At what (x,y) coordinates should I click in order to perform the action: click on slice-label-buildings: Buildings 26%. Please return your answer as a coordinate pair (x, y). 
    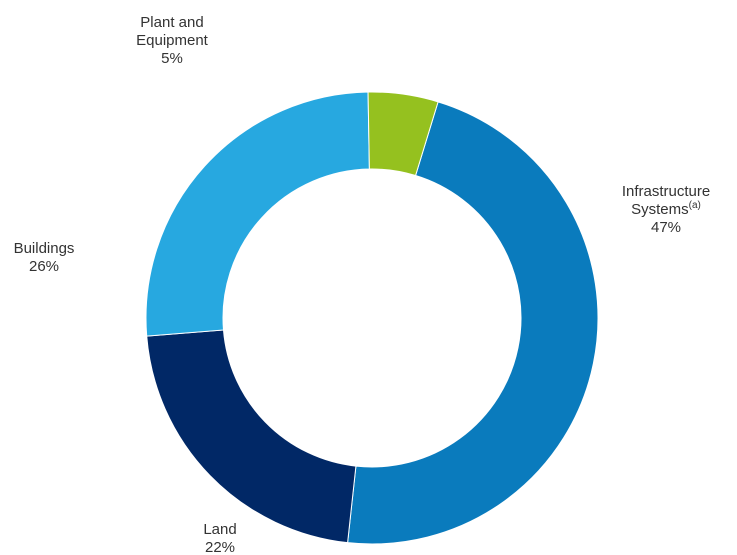
    Looking at the image, I should click on (44, 257).